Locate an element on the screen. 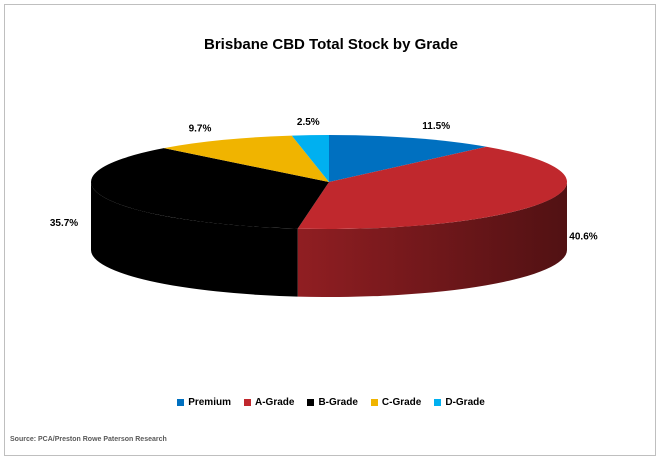  slice-premium is located at coordinates (408, 158).